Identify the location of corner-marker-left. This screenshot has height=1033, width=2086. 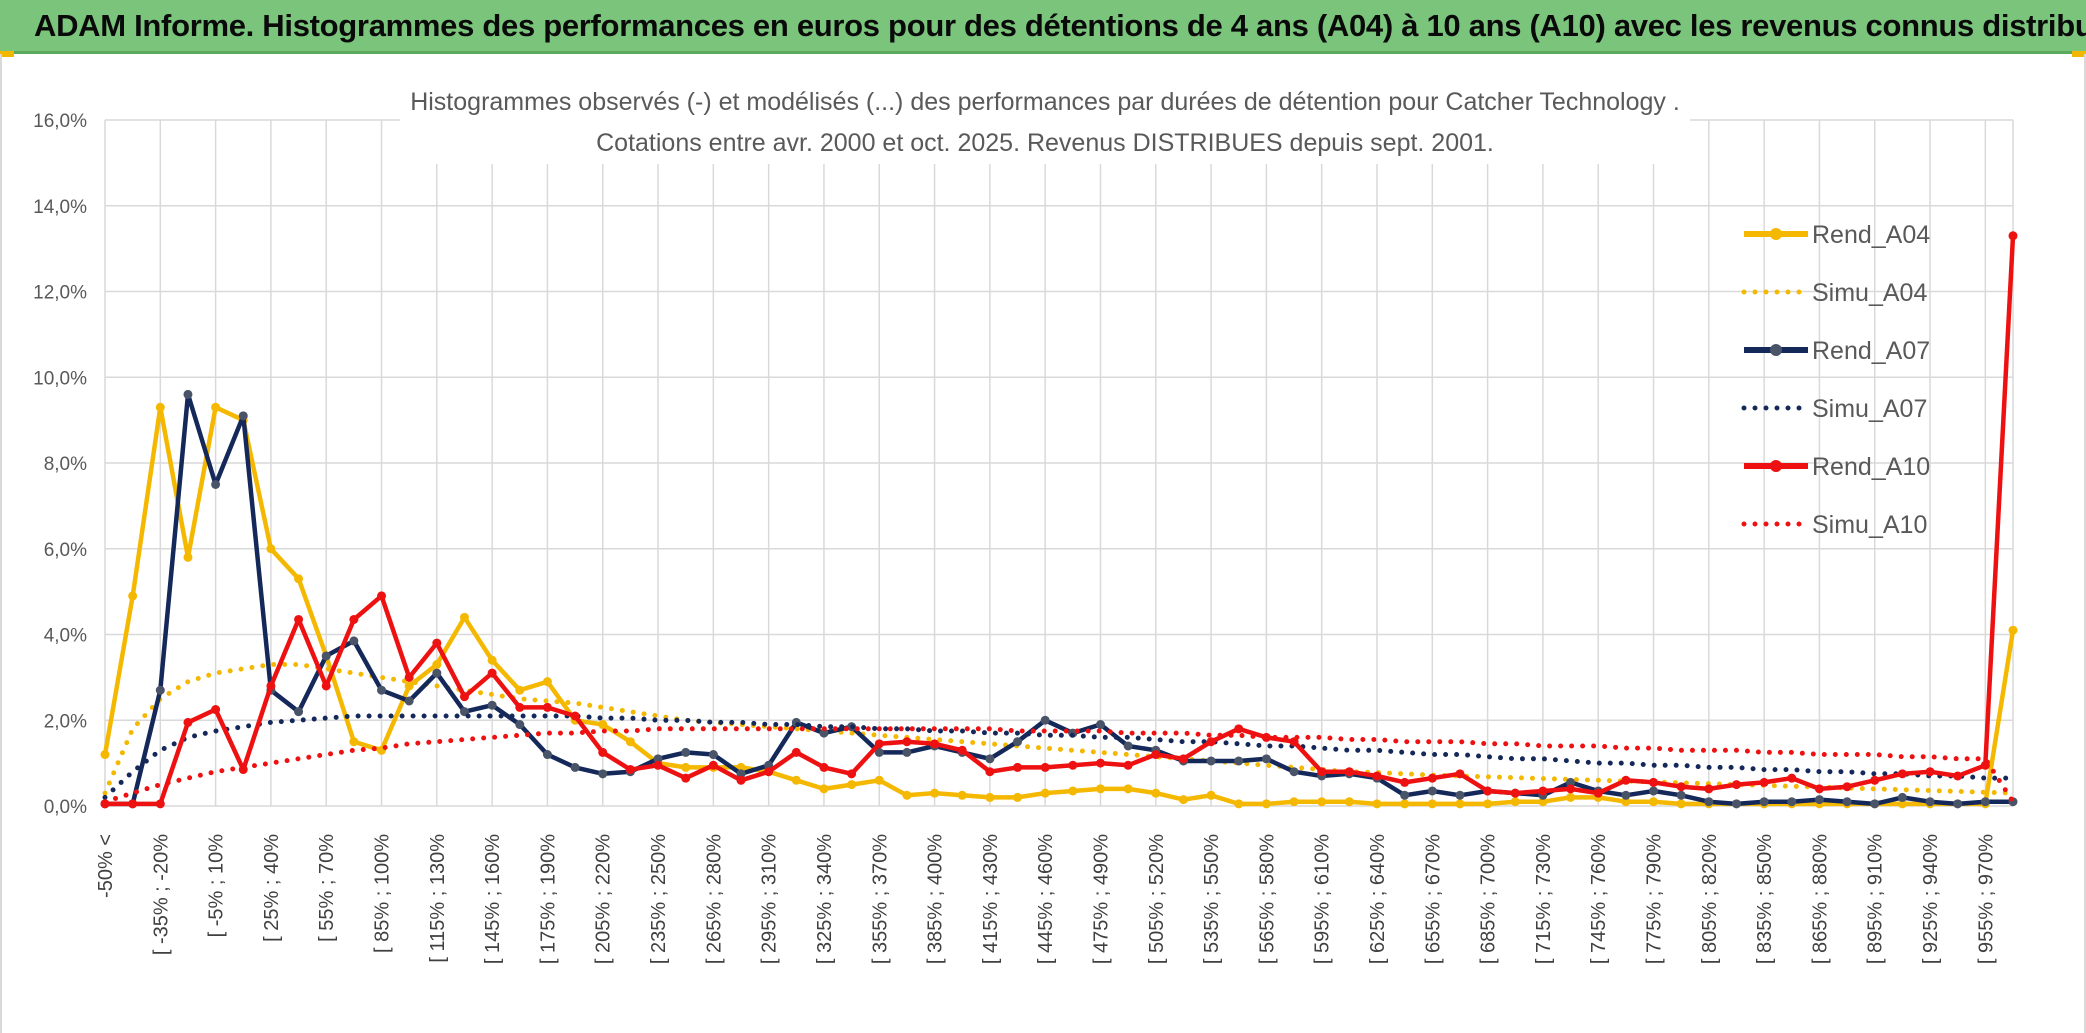
(7, 54).